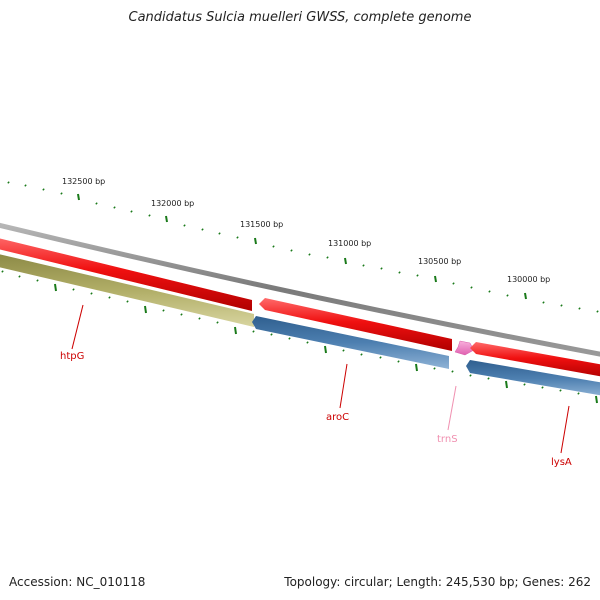 The image size is (600, 600). Describe the element at coordinates (172, 203) in the screenshot. I see `tick-label-132000: 132000 bp` at that location.